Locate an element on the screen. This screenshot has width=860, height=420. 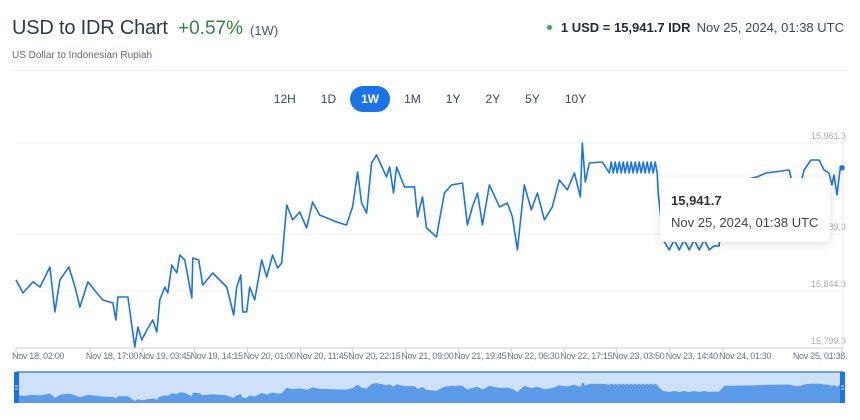
chart-tooltip: 15,941.7 Nov 25, 2024, 01:38 UTC is located at coordinates (745, 210).